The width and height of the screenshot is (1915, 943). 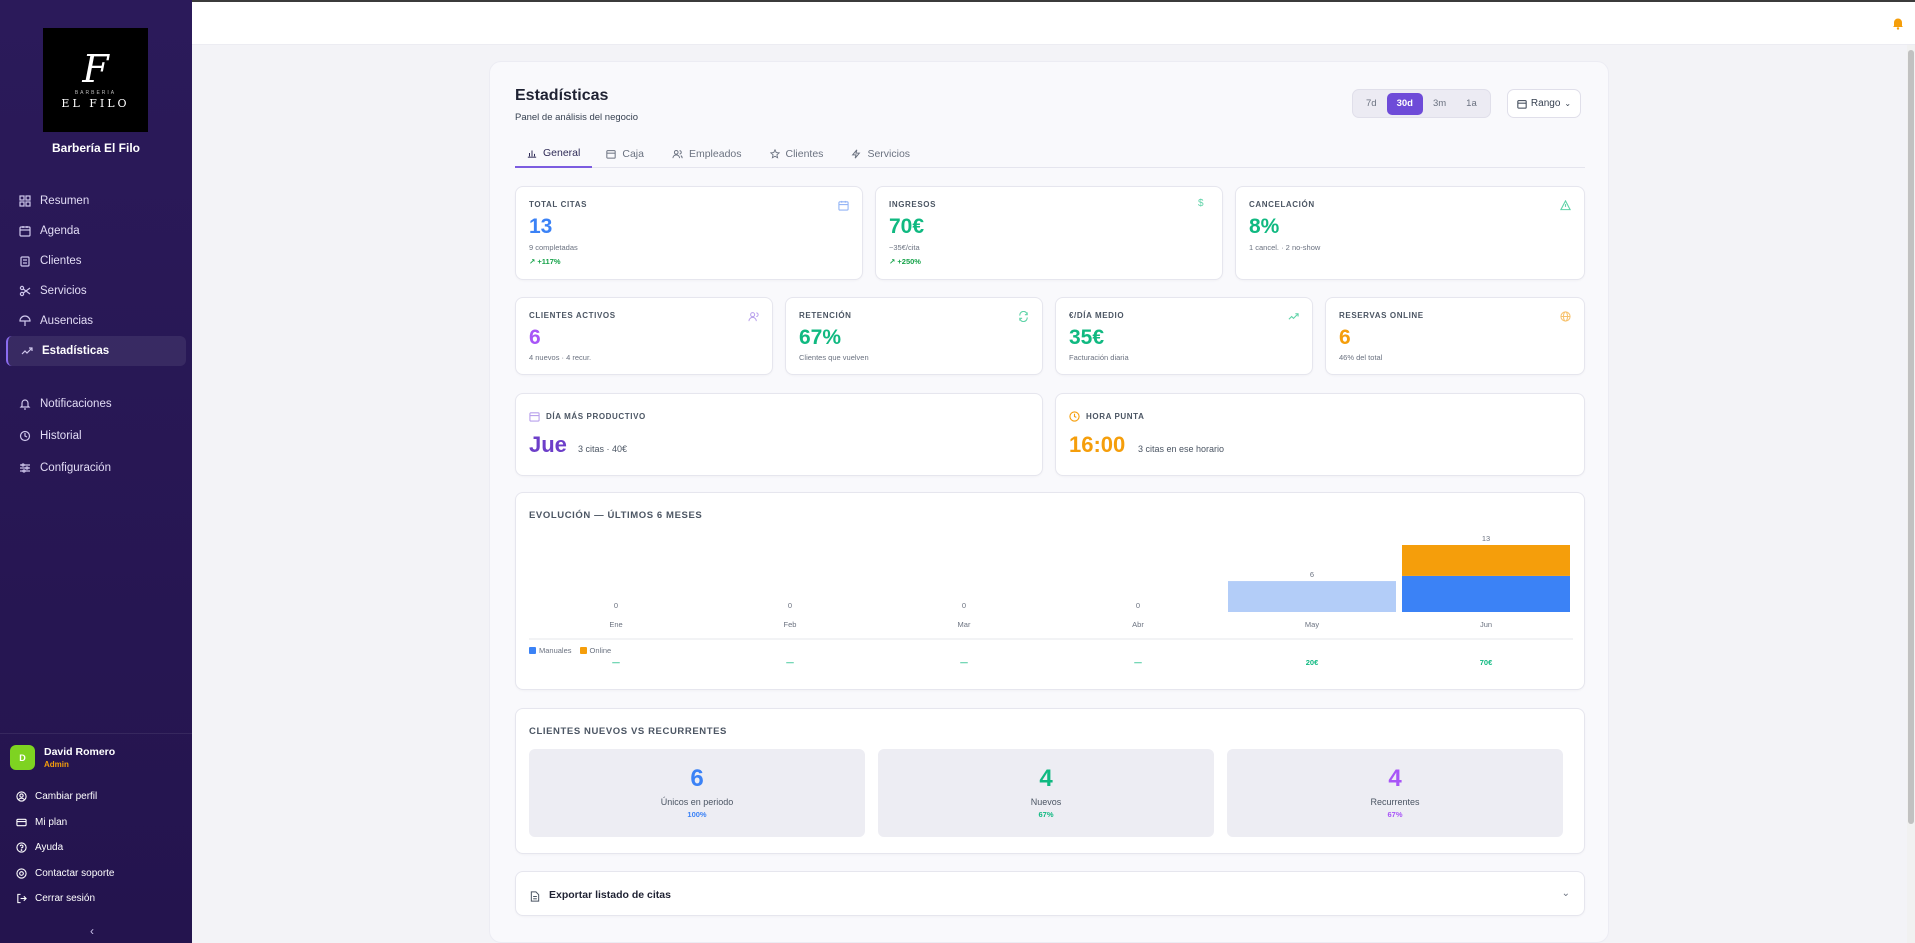 I want to click on stat-pct: 67%, so click(x=1046, y=814).